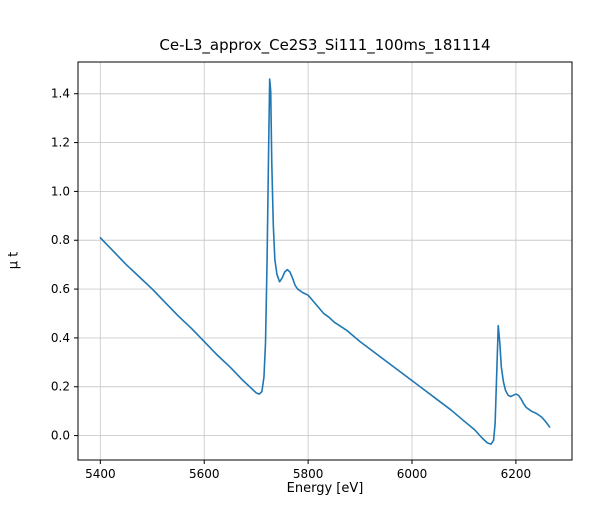  What do you see at coordinates (60, 94) in the screenshot?
I see `y-tick-label: 1.4` at bounding box center [60, 94].